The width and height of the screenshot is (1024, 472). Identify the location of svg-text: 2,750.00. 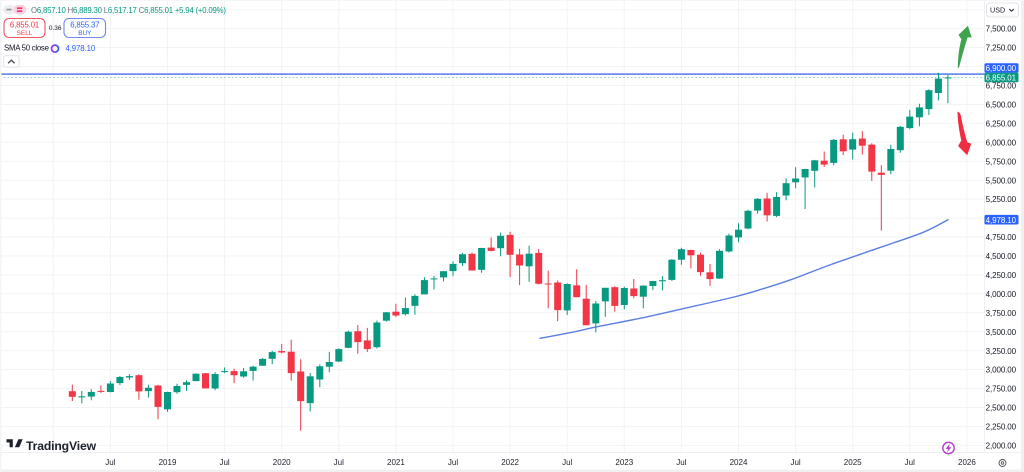
(1001, 389).